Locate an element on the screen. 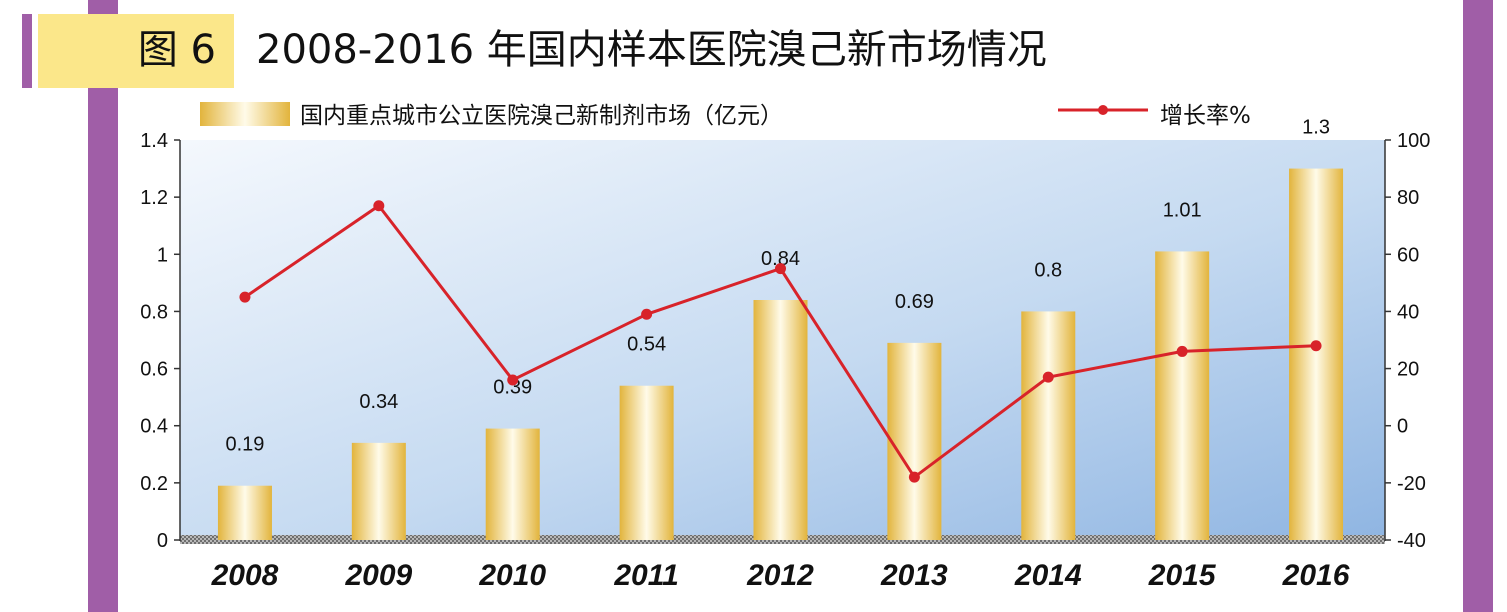  legend: 国内重点城市公立医院溴己新制剂市场（亿元） 增长率% is located at coordinates (725, 115).